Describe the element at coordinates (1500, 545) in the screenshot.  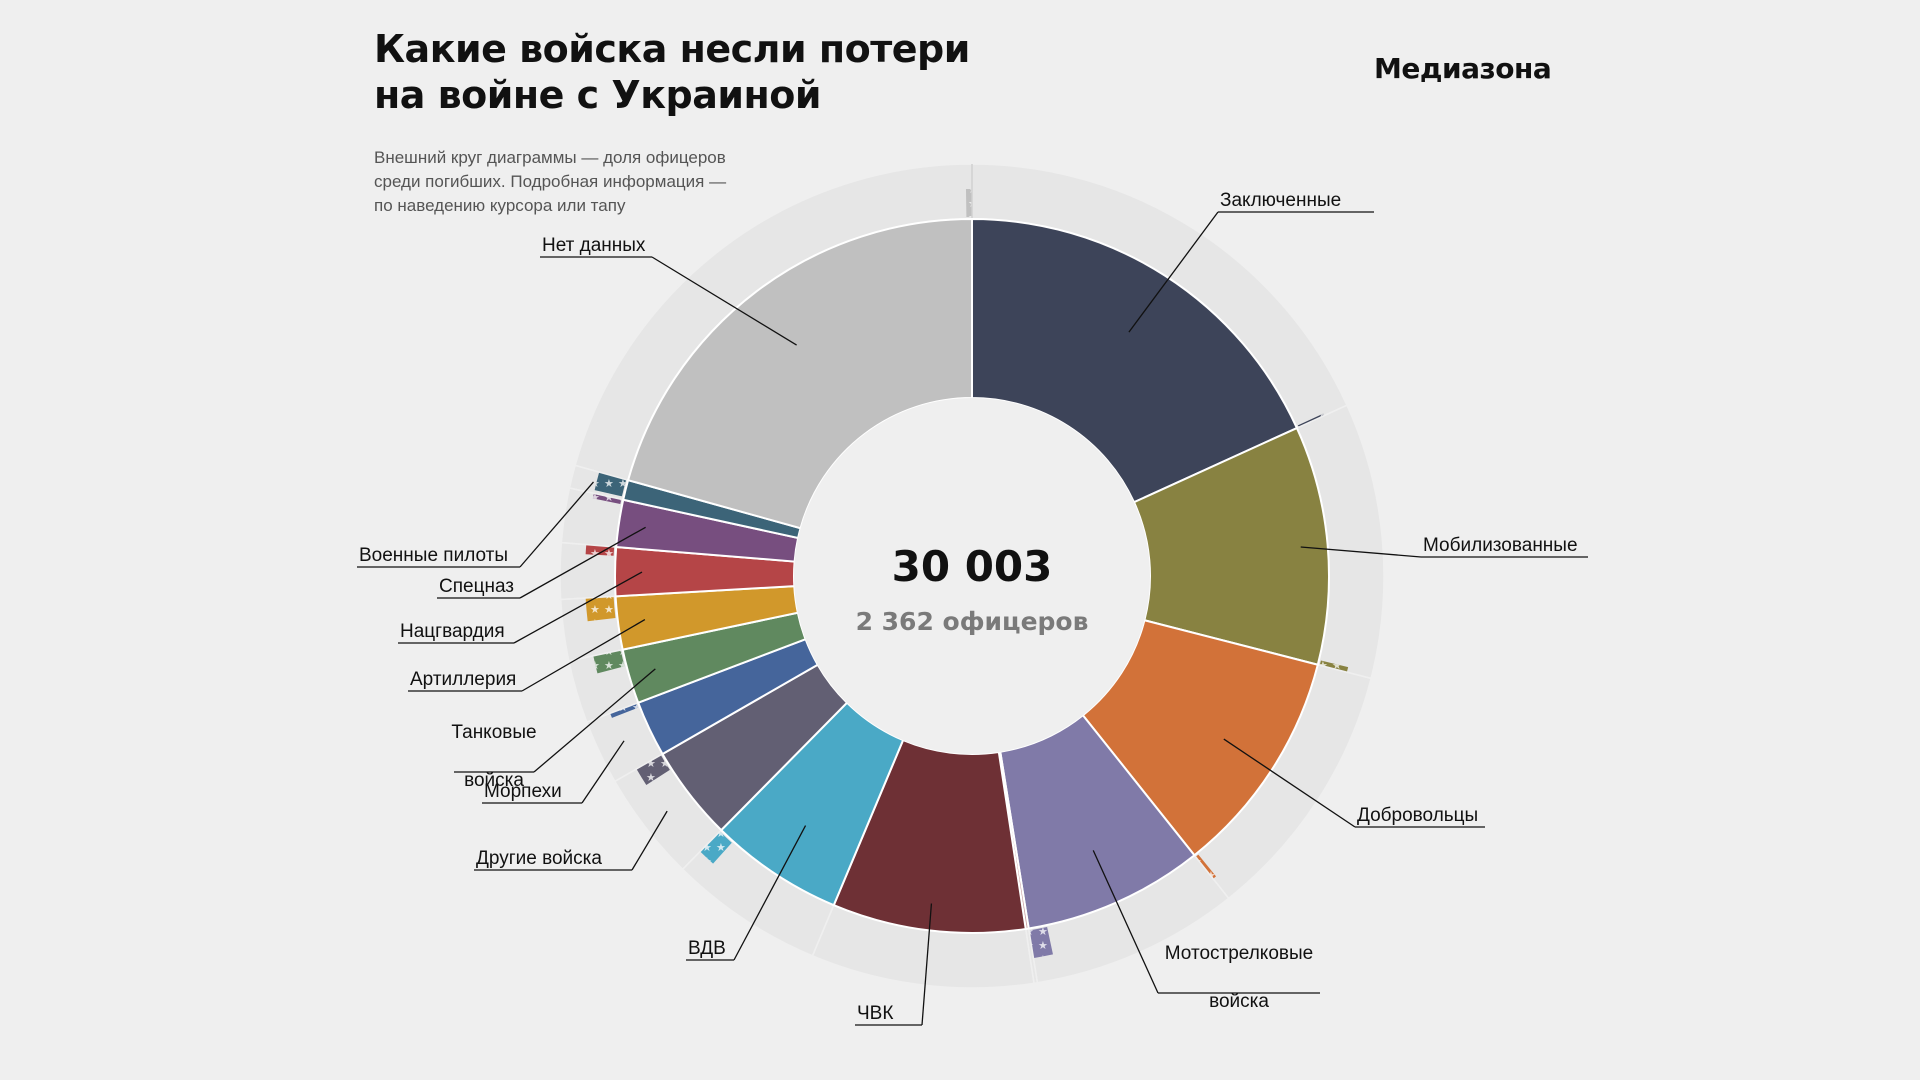
I see `label-мобилизованные: Мобилизованные` at that location.